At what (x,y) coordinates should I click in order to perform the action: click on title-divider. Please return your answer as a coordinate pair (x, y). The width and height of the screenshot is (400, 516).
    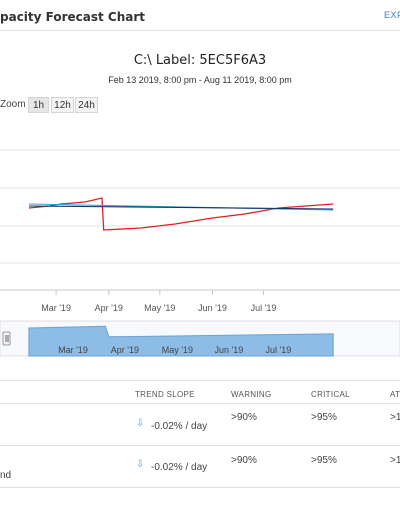
    Looking at the image, I should click on (200, 30).